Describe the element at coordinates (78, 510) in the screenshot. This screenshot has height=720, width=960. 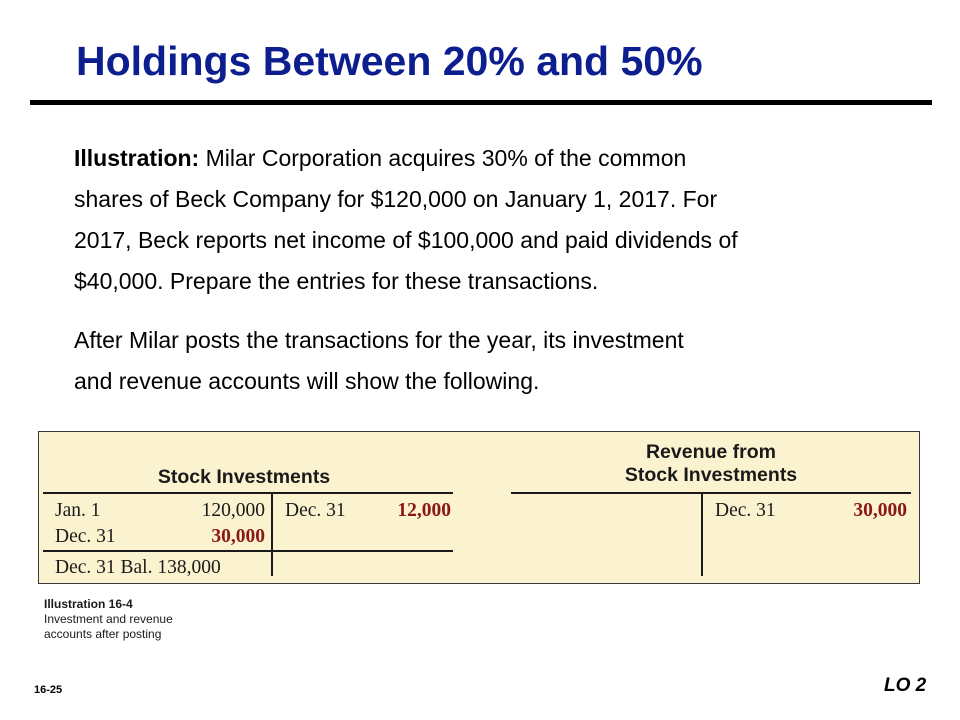
I see `debit-label: Jan. 1` at that location.